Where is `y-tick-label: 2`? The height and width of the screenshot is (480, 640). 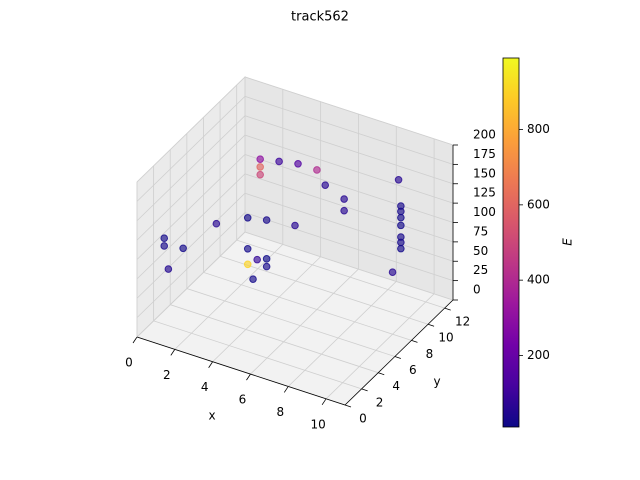
y-tick-label: 2 is located at coordinates (380, 402).